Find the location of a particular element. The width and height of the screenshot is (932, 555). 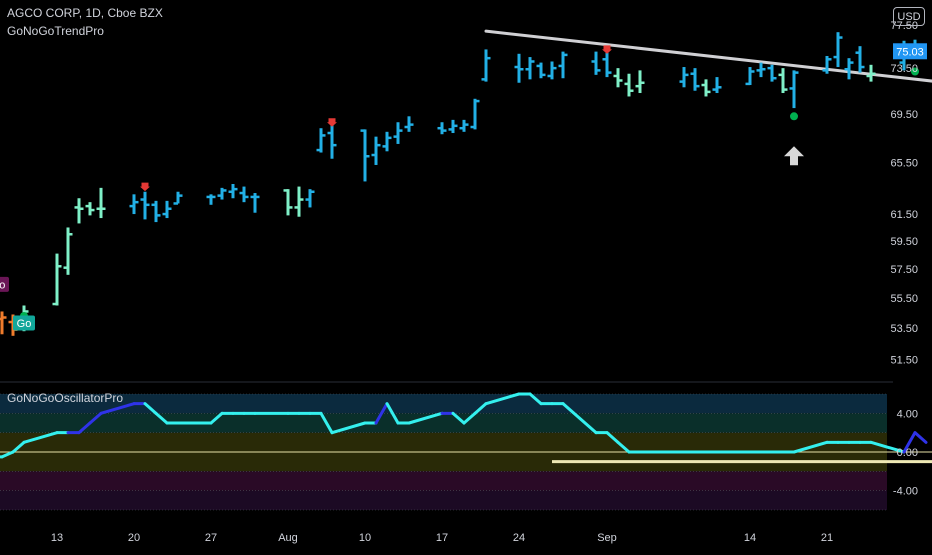

trend-label-text: NoGo is located at coordinates (2, 285).